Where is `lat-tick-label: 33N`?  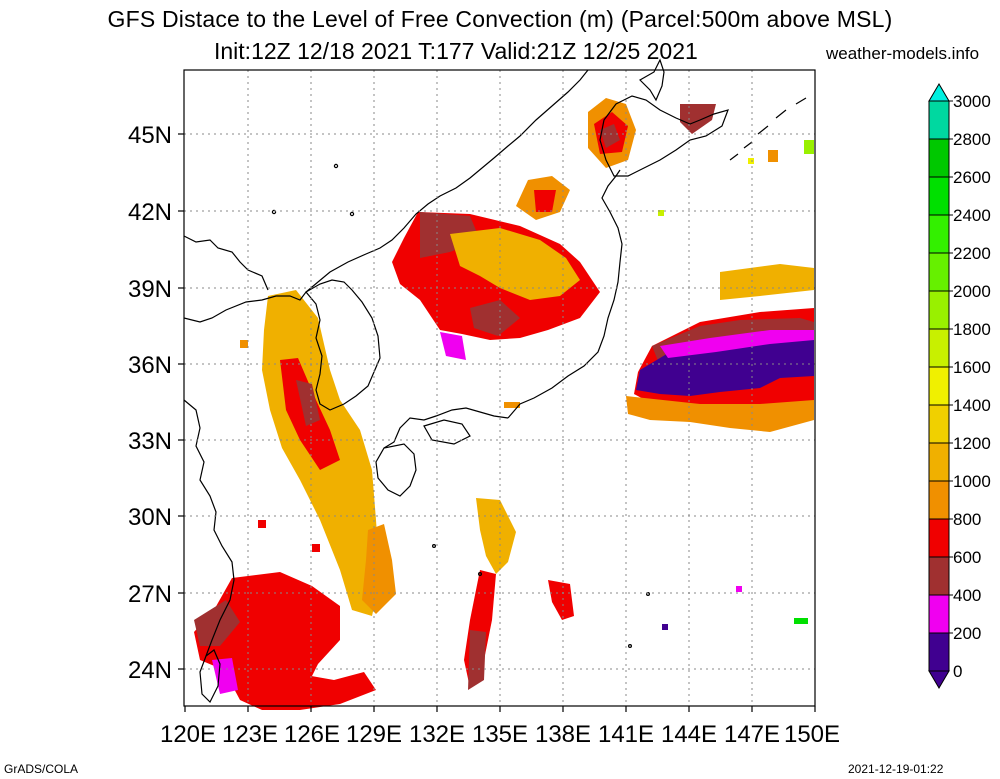 lat-tick-label: 33N is located at coordinates (150, 441).